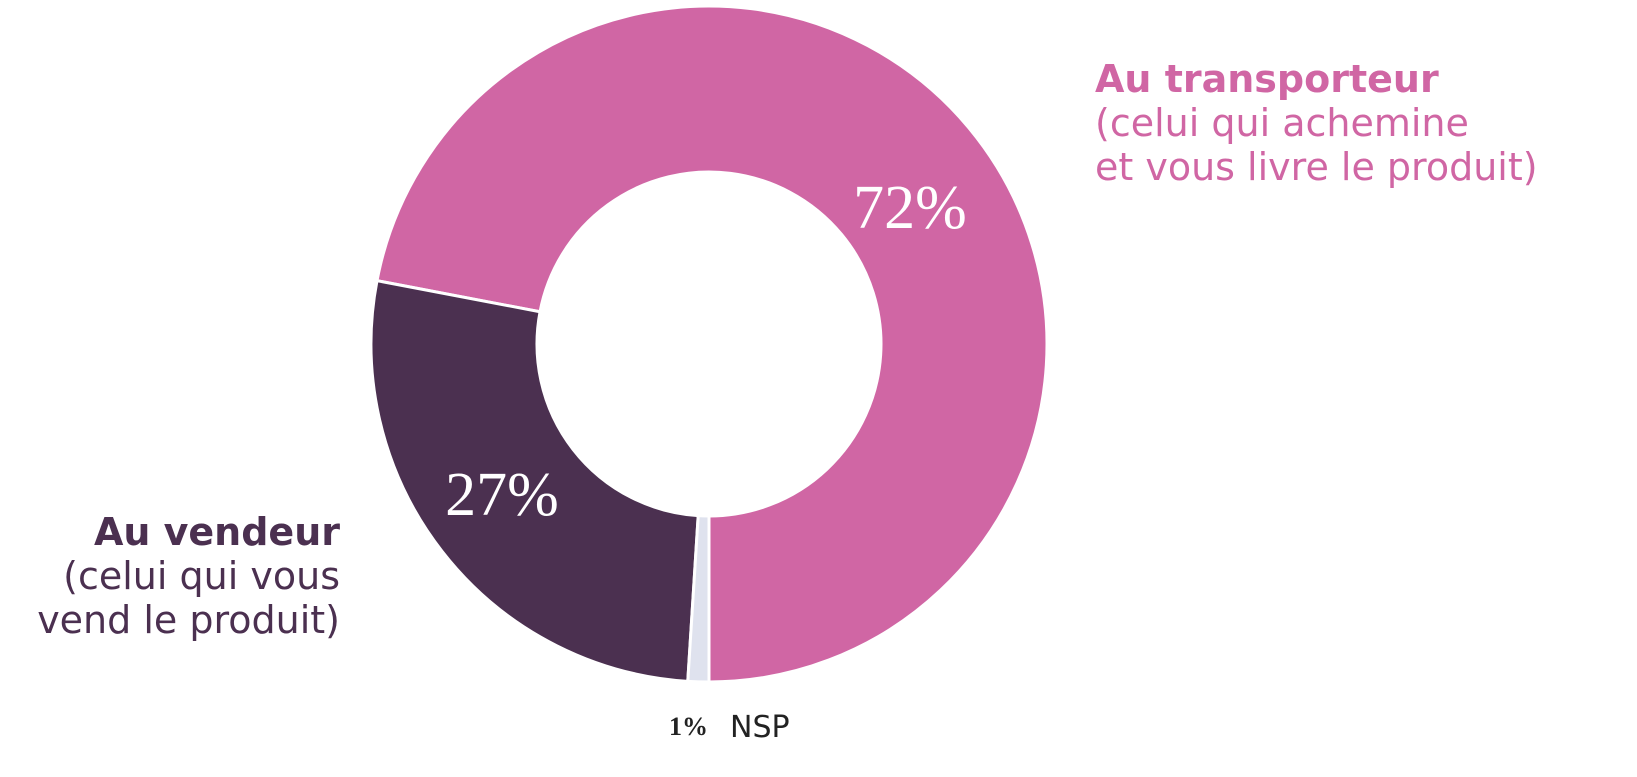 The image size is (1637, 777). I want to click on value-label: 1%, so click(688, 726).